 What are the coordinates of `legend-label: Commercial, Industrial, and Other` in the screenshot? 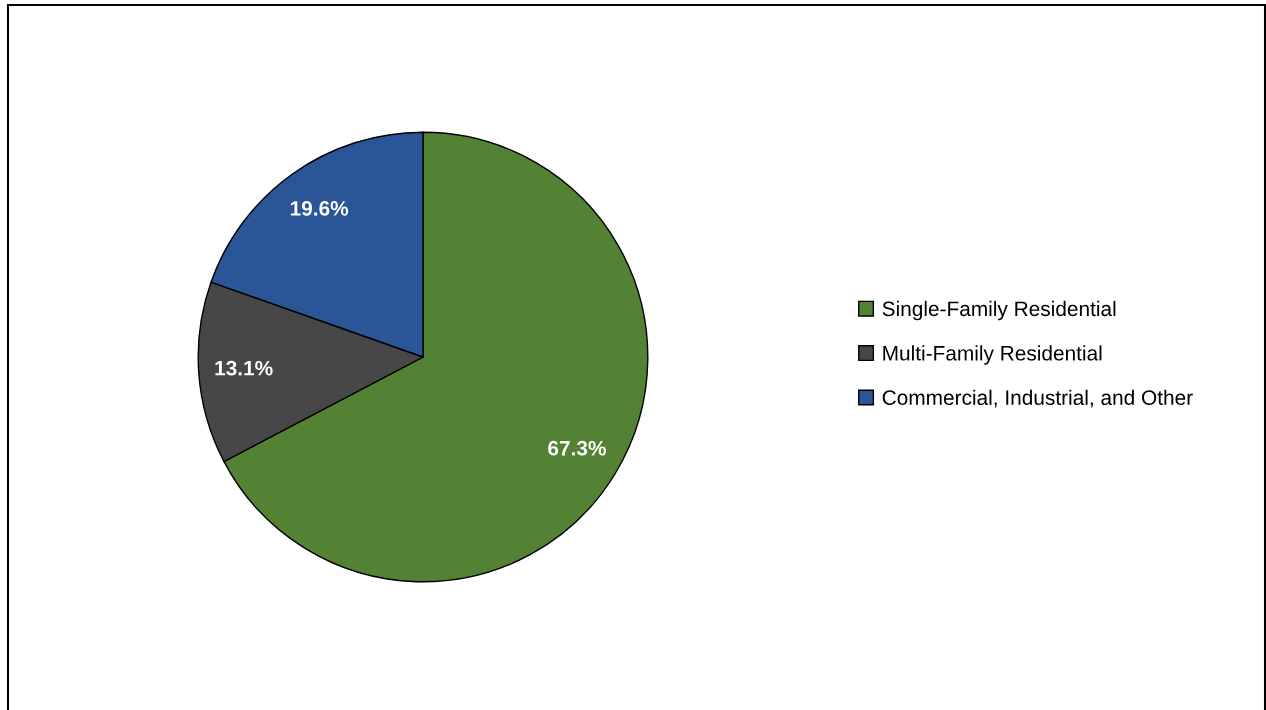 It's located at (1037, 398).